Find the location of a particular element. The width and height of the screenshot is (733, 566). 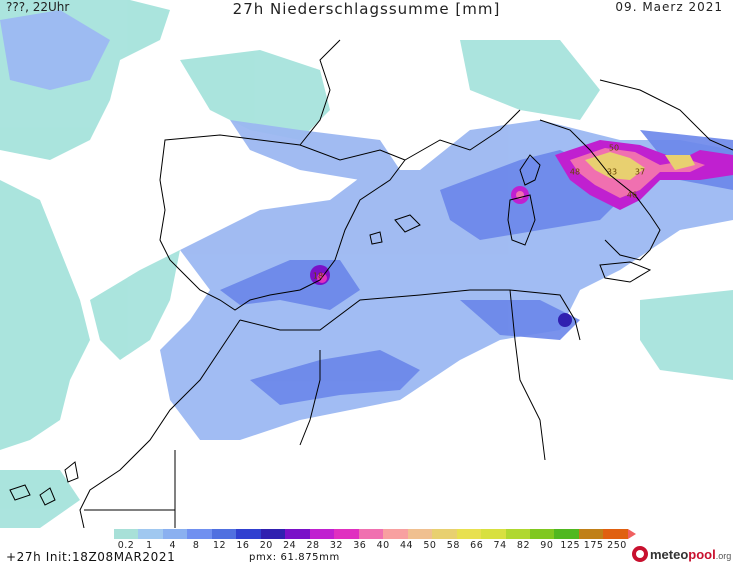

valid-time: ???, 22Uhr is located at coordinates (38, 7).